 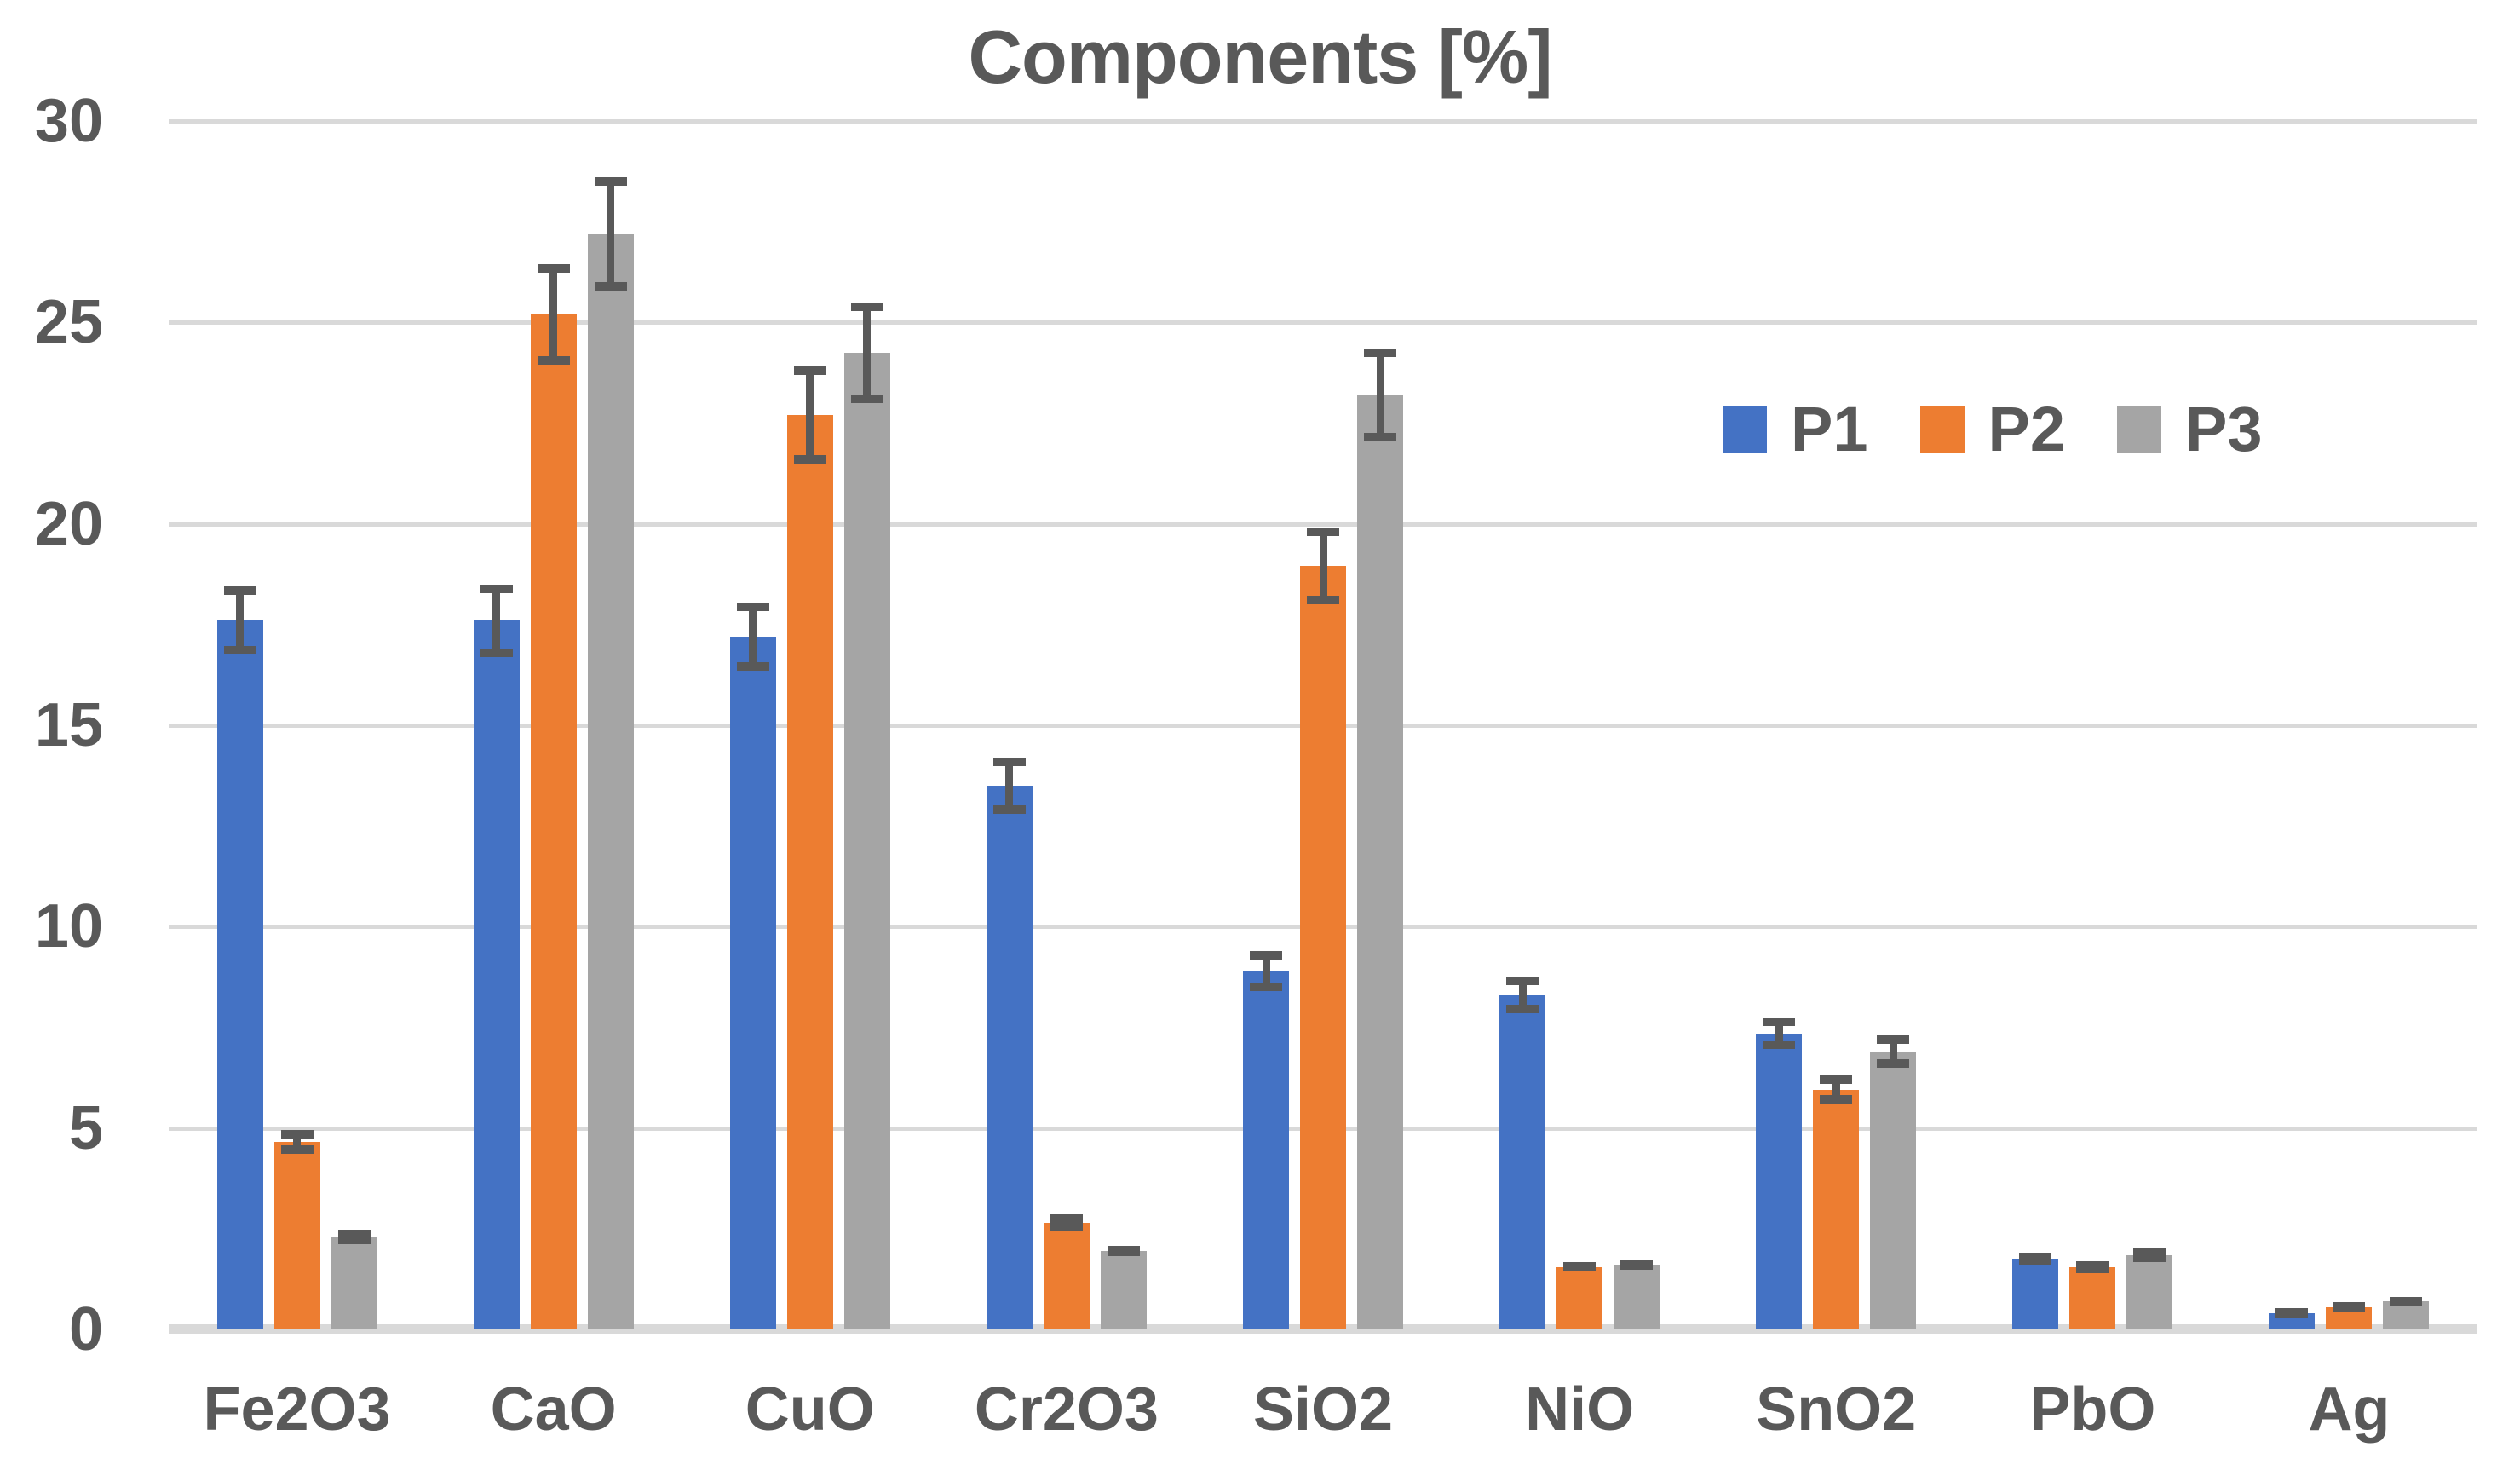 I want to click on y-tick-label-20: 20, so click(x=69, y=523).